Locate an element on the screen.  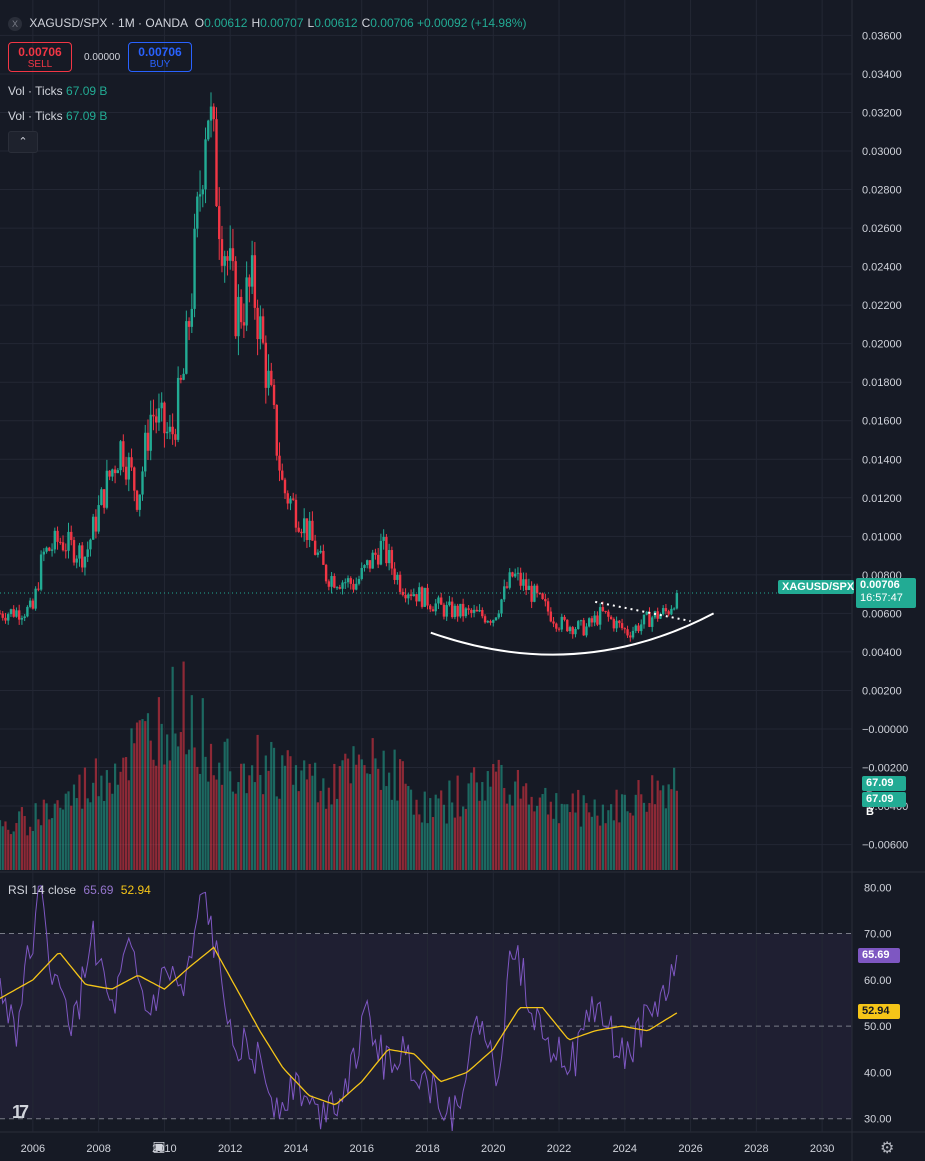
rsi-tick-label: 60.00 is located at coordinates (878, 981).